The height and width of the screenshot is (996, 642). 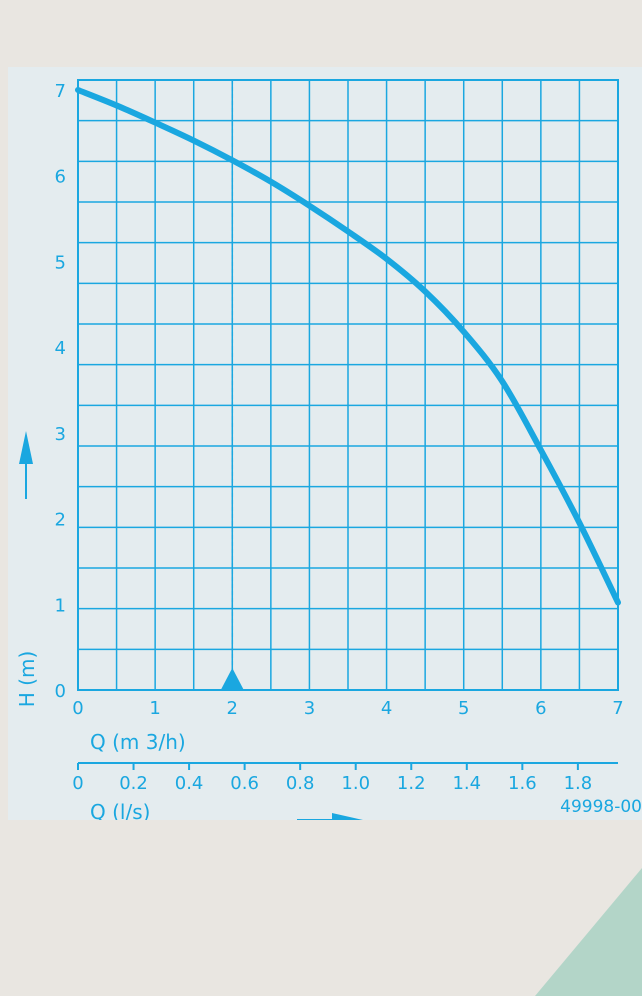 What do you see at coordinates (540, 708) in the screenshot?
I see `x-tick-label: 6` at bounding box center [540, 708].